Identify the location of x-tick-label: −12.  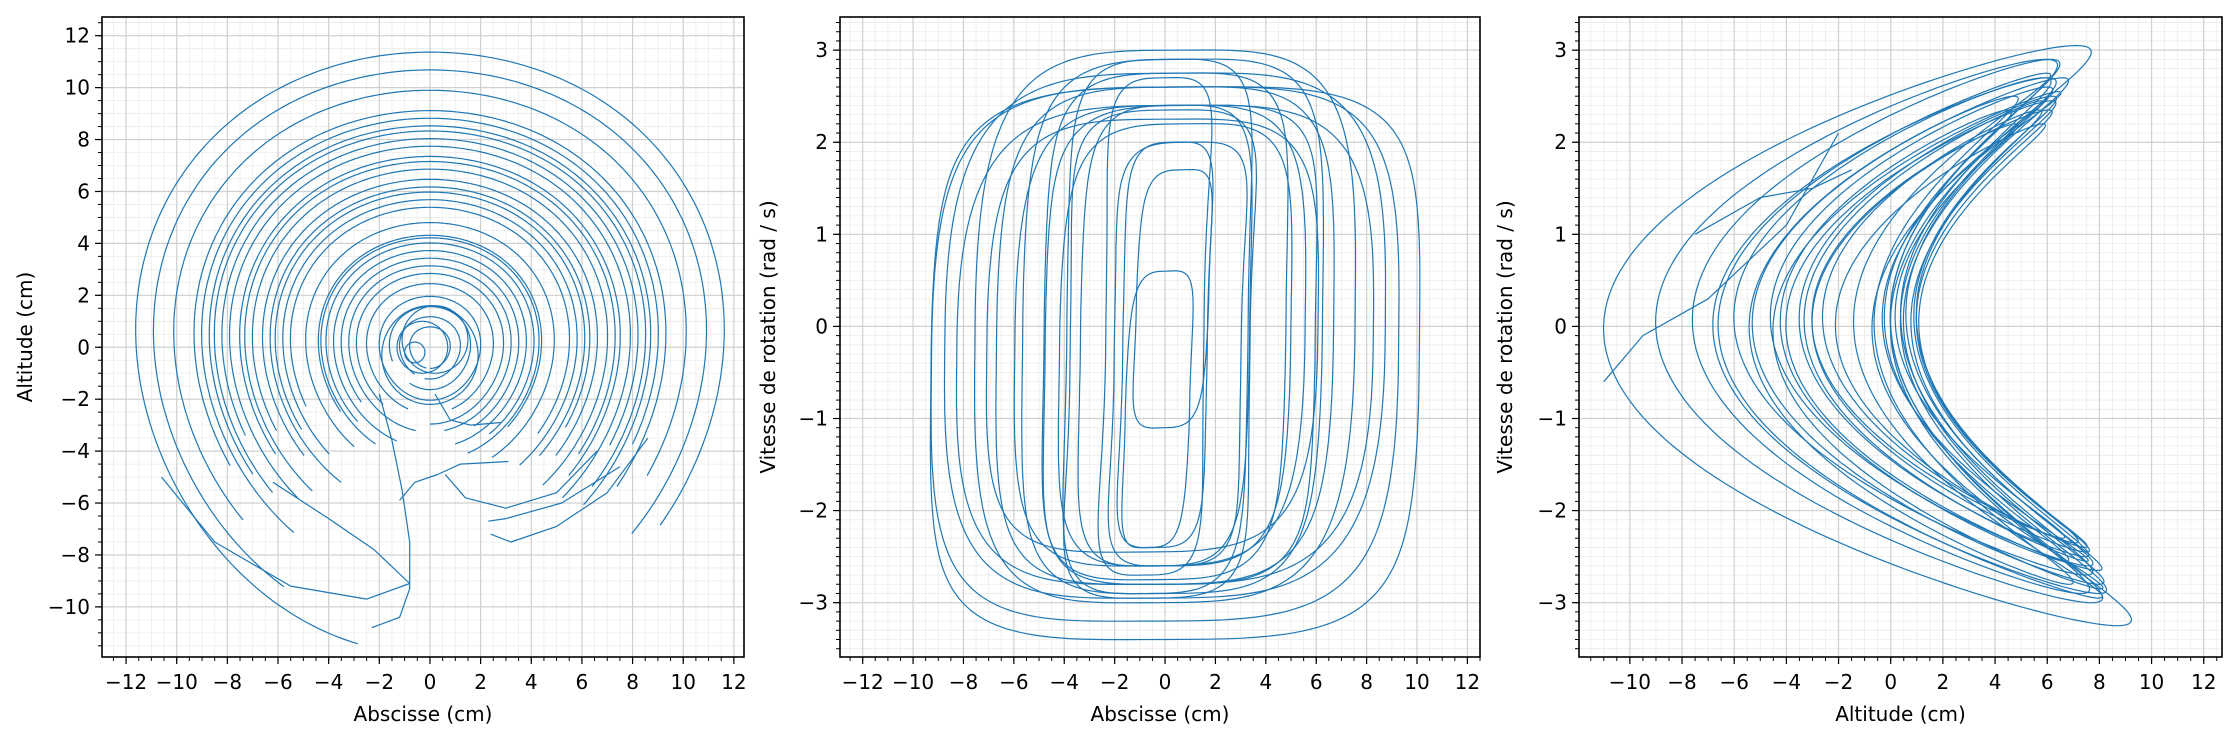
(863, 682).